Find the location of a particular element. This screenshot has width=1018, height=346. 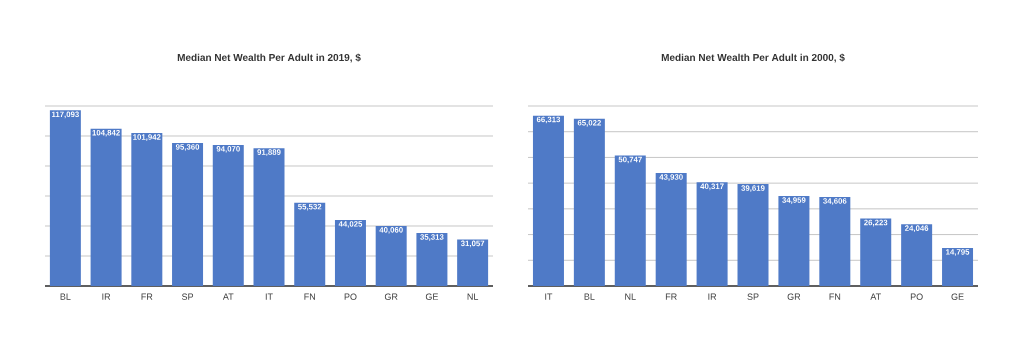

chart-title: Median Net Wealth Per Adult in 2000, $ is located at coordinates (753, 58).